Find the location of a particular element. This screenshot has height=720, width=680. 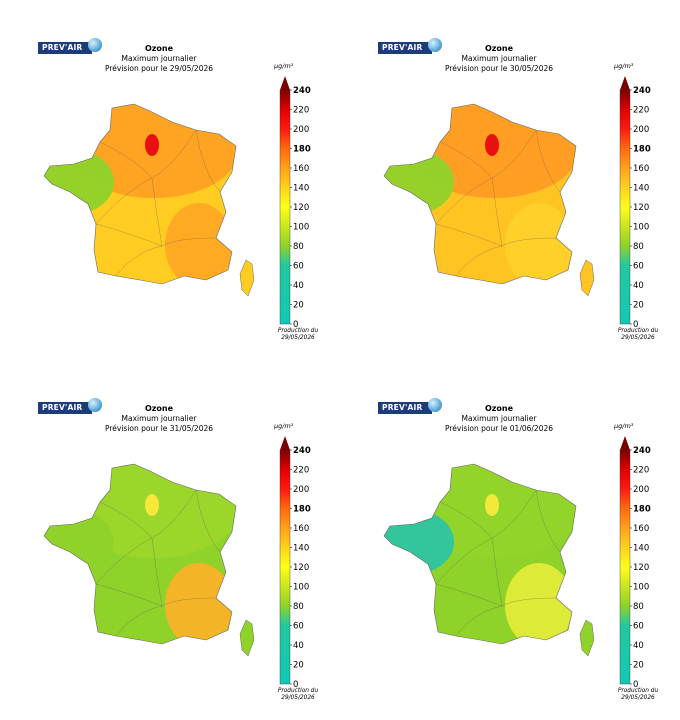

france-ozone-map is located at coordinates (148, 200).